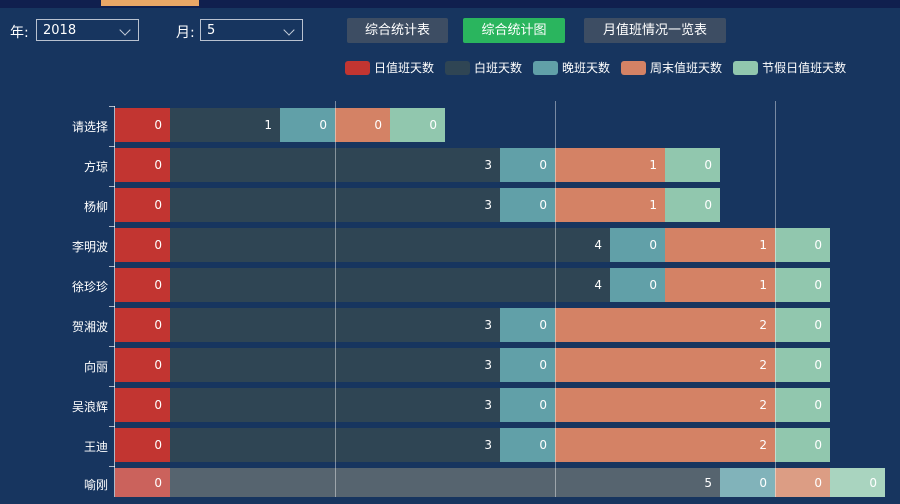  I want to click on bar-row-8: 0 3 0 2 0, so click(472, 445).